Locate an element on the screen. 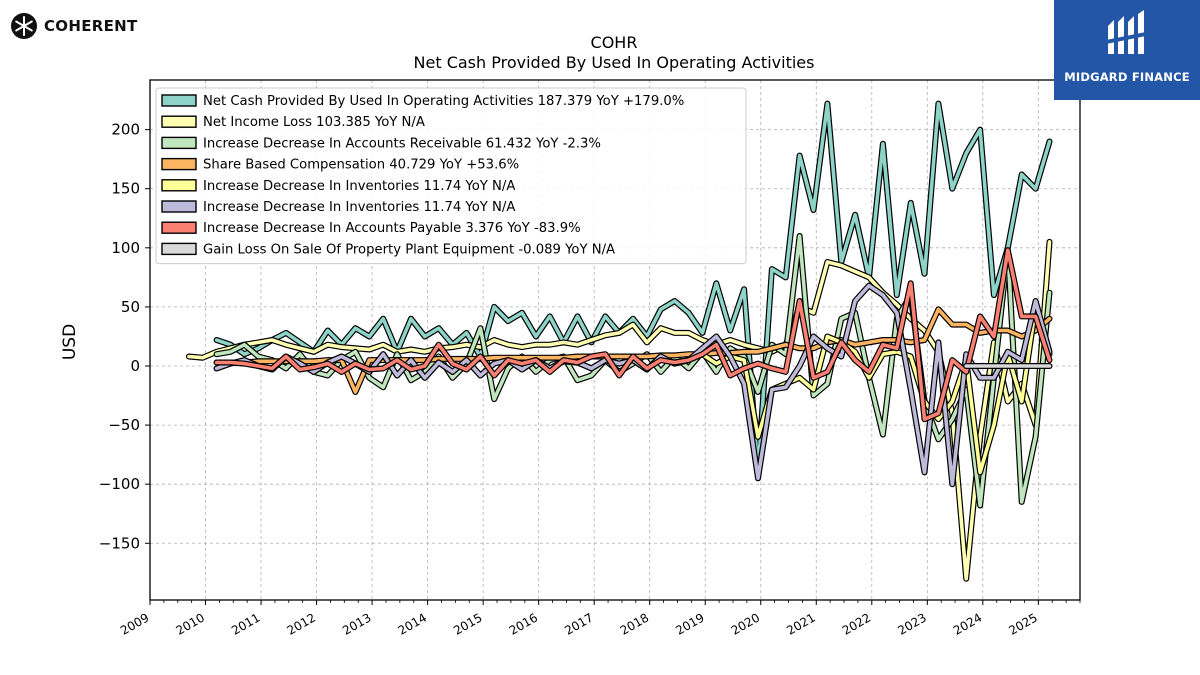  y-axis-label: USD is located at coordinates (70, 342).